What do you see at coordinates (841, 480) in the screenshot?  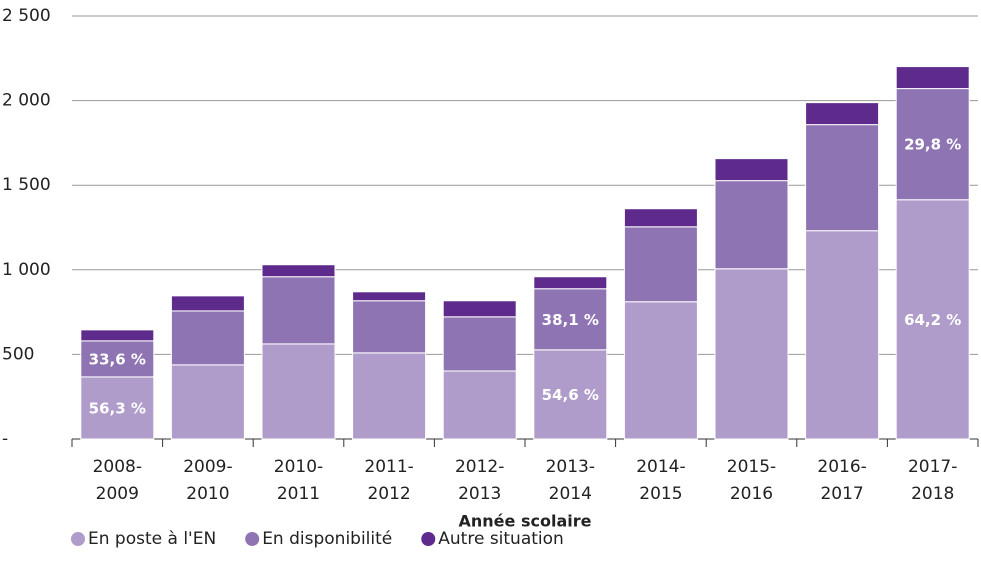 I see `x-tick-label: 2016-2017` at bounding box center [841, 480].